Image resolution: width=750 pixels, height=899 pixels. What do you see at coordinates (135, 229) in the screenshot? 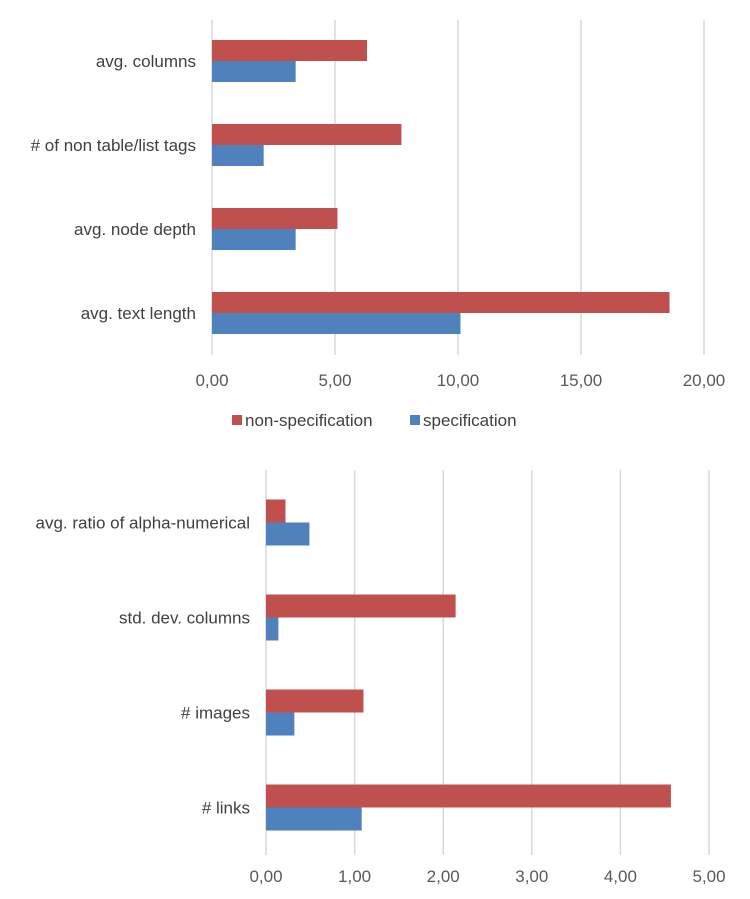
I see `category-label: avg. node depth` at bounding box center [135, 229].